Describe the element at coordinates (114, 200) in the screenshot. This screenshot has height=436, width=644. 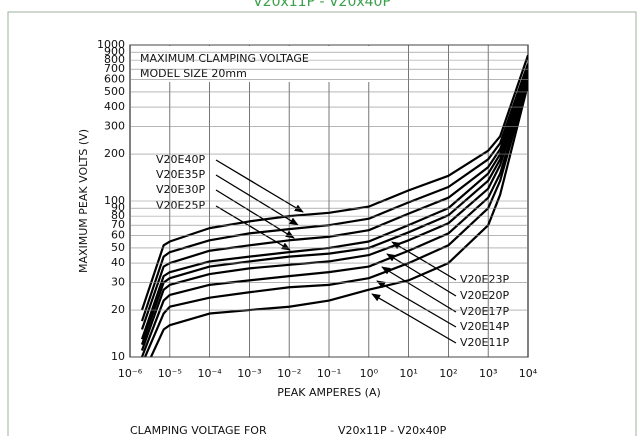
I see `y-tick-label: 100` at that location.